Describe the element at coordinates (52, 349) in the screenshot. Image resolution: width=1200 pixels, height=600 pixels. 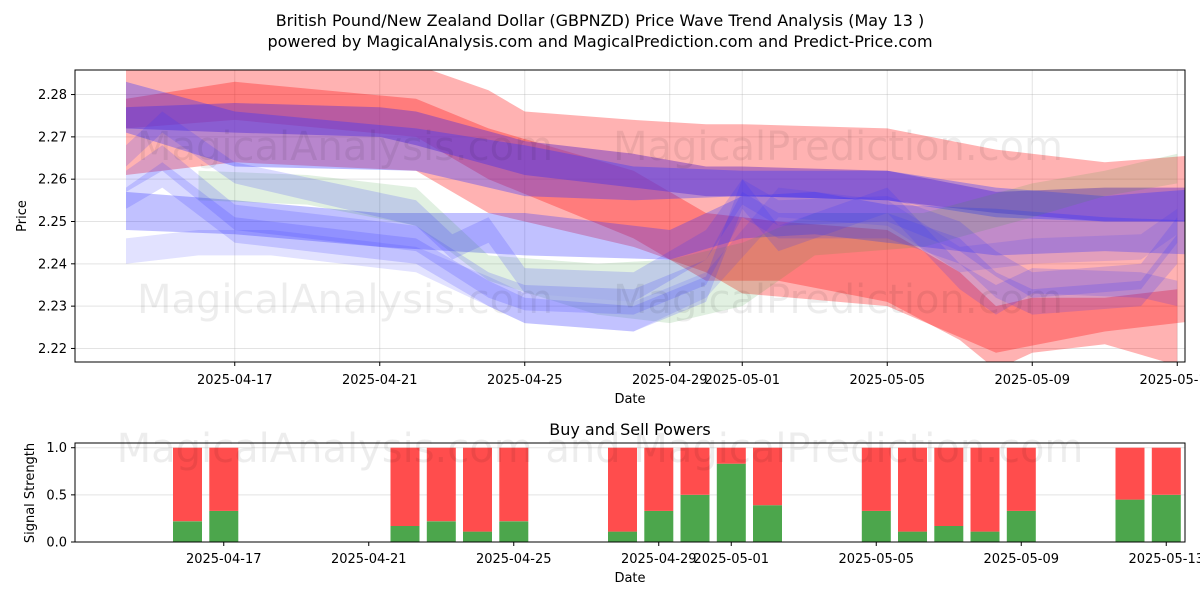
I see `main-y-tick-label: 2.22` at that location.